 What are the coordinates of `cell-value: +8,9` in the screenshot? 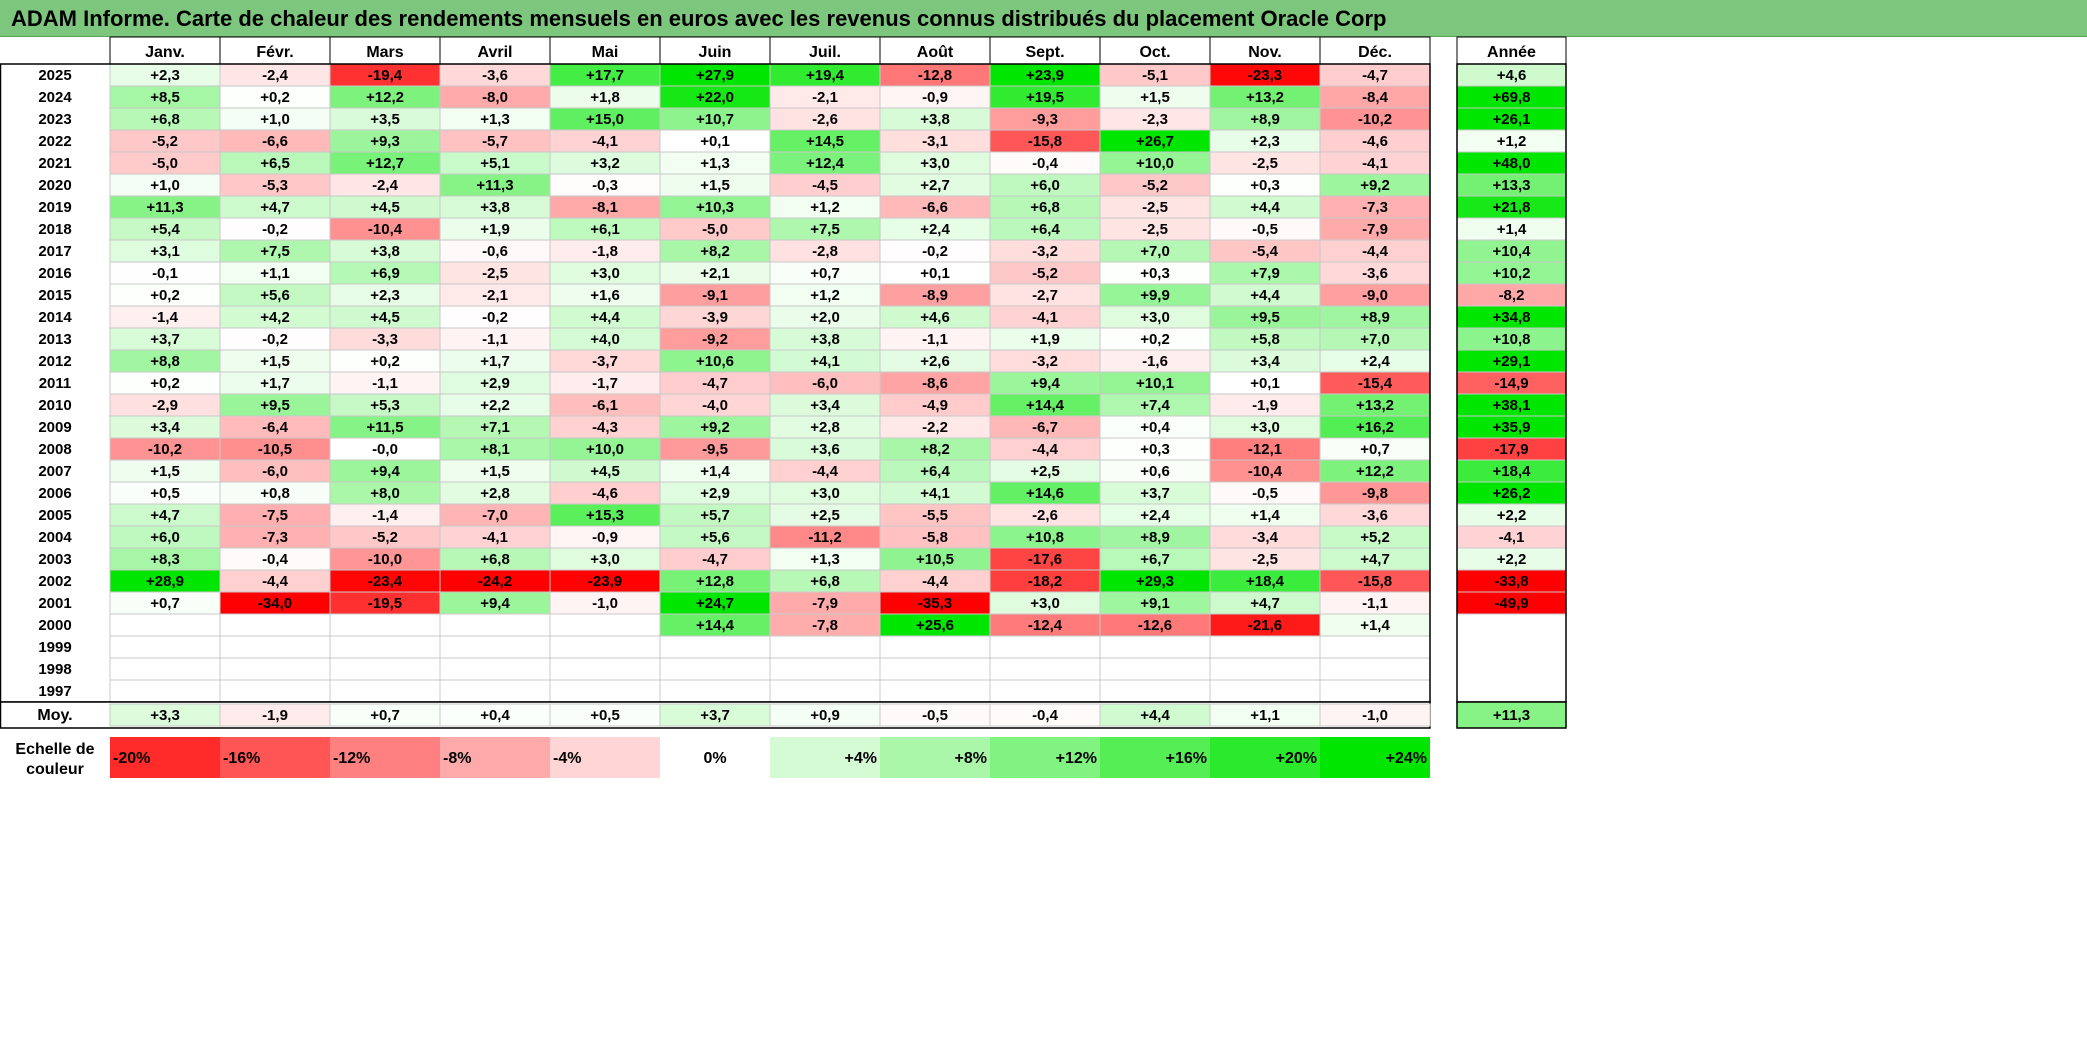 It's located at (1265, 119).